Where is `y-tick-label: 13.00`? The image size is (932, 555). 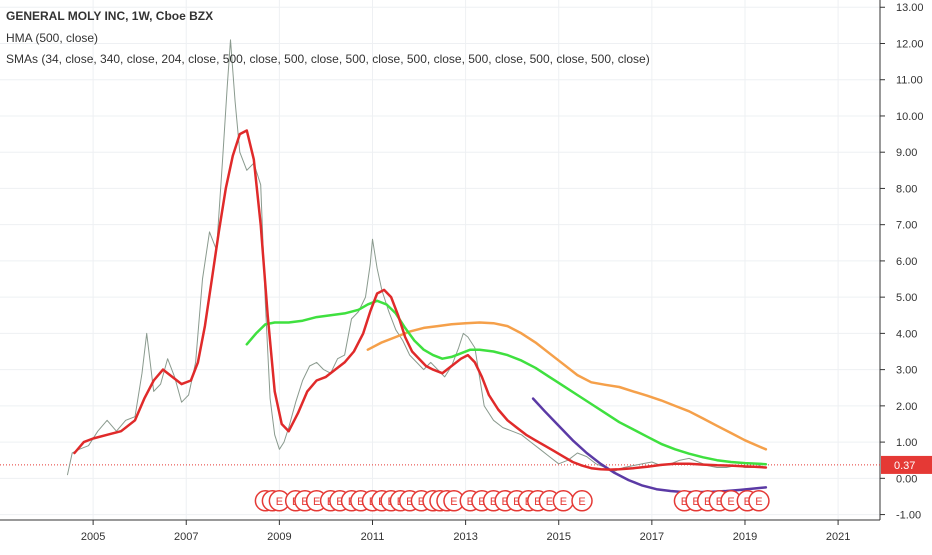 y-tick-label: 13.00 is located at coordinates (910, 8).